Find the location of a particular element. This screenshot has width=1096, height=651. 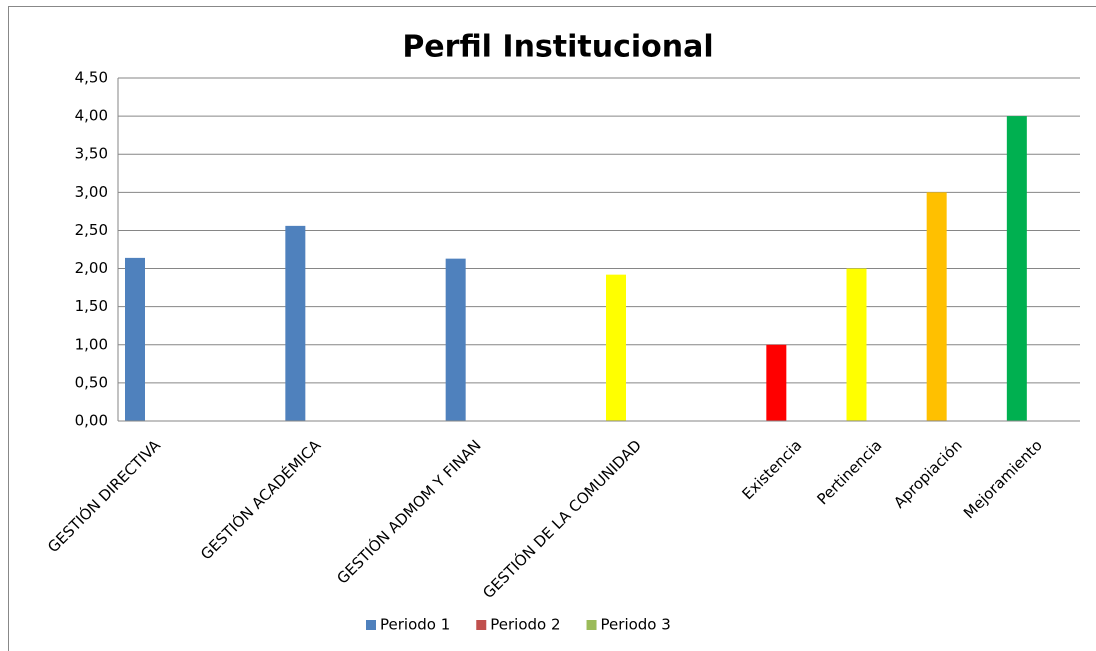

y-tick-label: 2,00 is located at coordinates (91, 268).